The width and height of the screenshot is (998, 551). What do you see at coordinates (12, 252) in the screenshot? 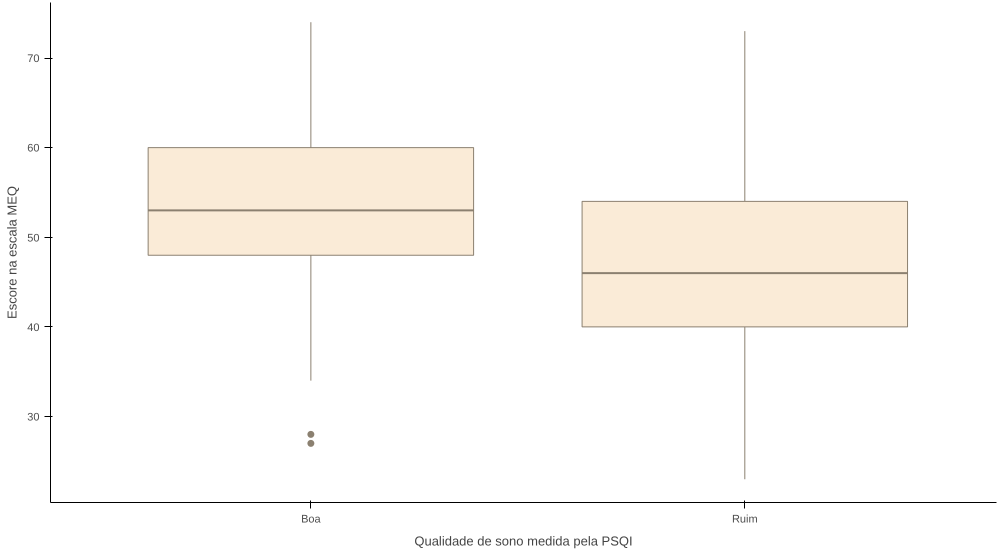
I see `y-axis-title: Escore na escala MEQ` at bounding box center [12, 252].